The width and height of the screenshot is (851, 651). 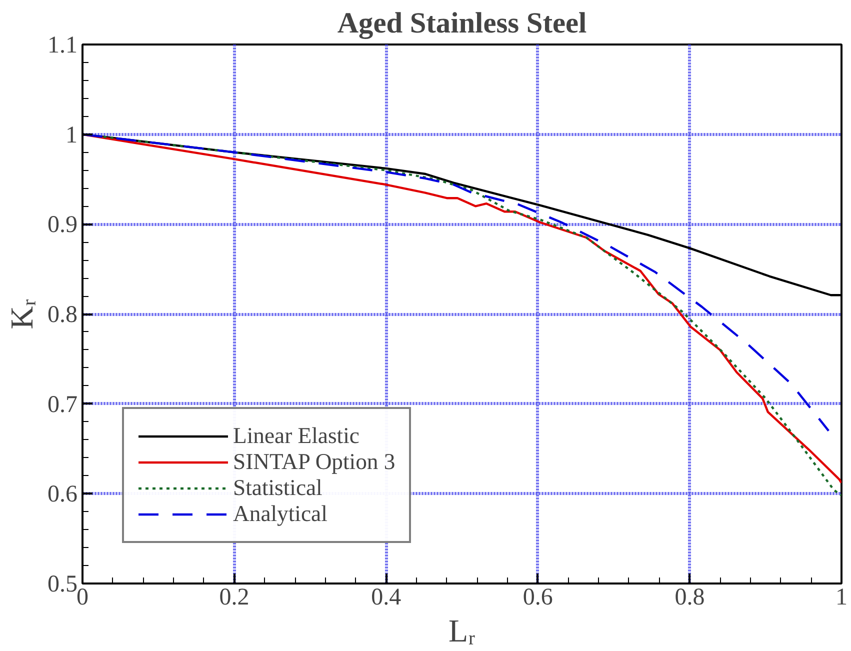 What do you see at coordinates (462, 24) in the screenshot?
I see `chart-title: Aged Stainless Steel` at bounding box center [462, 24].